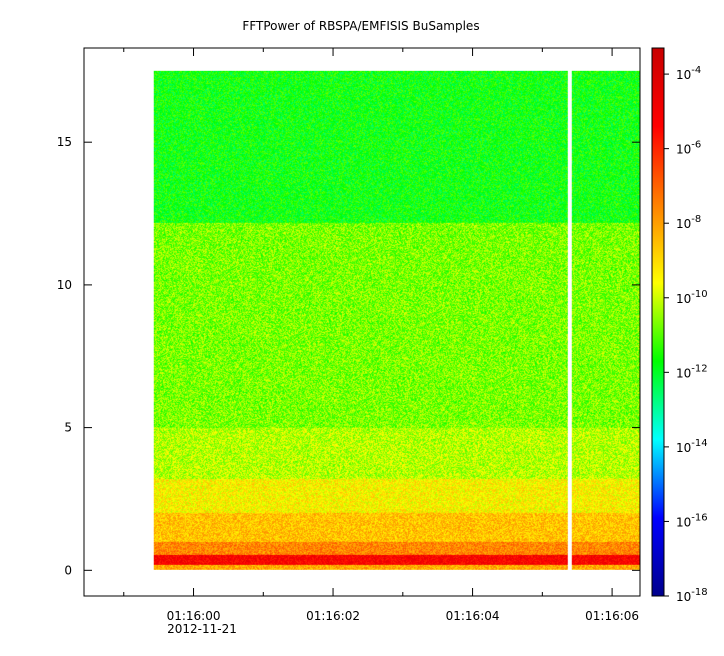 Image resolution: width=724 pixels, height=656 pixels. Describe the element at coordinates (202, 629) in the screenshot. I see `x-date-label: 2012-11-21` at that location.